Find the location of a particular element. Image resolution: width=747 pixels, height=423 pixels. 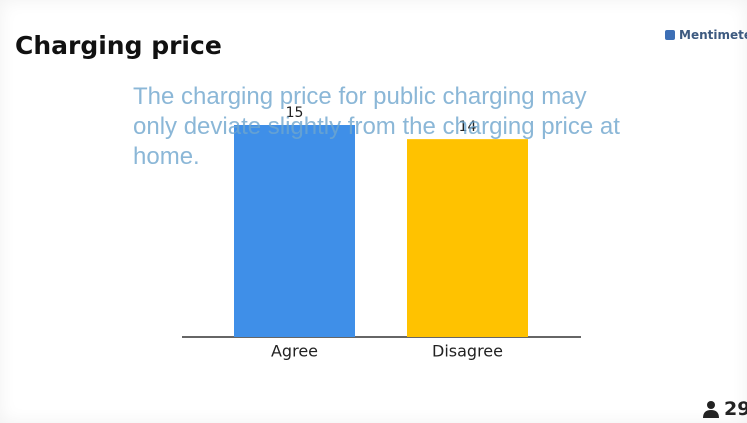

value-label: 15 is located at coordinates (295, 113).